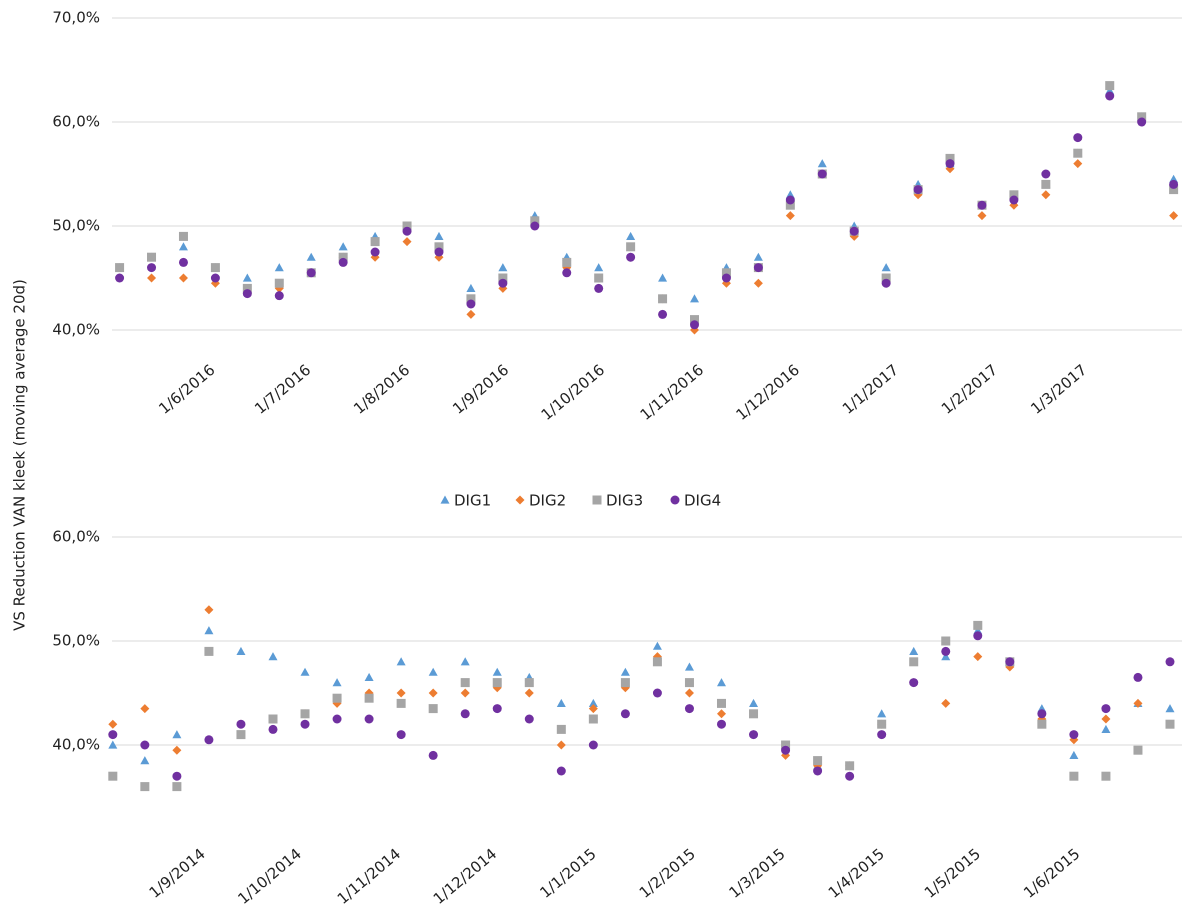 Image resolution: width=1182 pixels, height=914 pixels. Describe the element at coordinates (445, 499) in the screenshot. I see `legend-marker` at that location.